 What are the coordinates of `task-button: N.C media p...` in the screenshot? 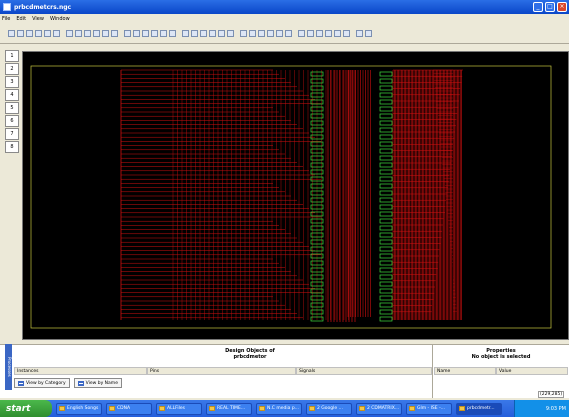 It's located at (279, 408).